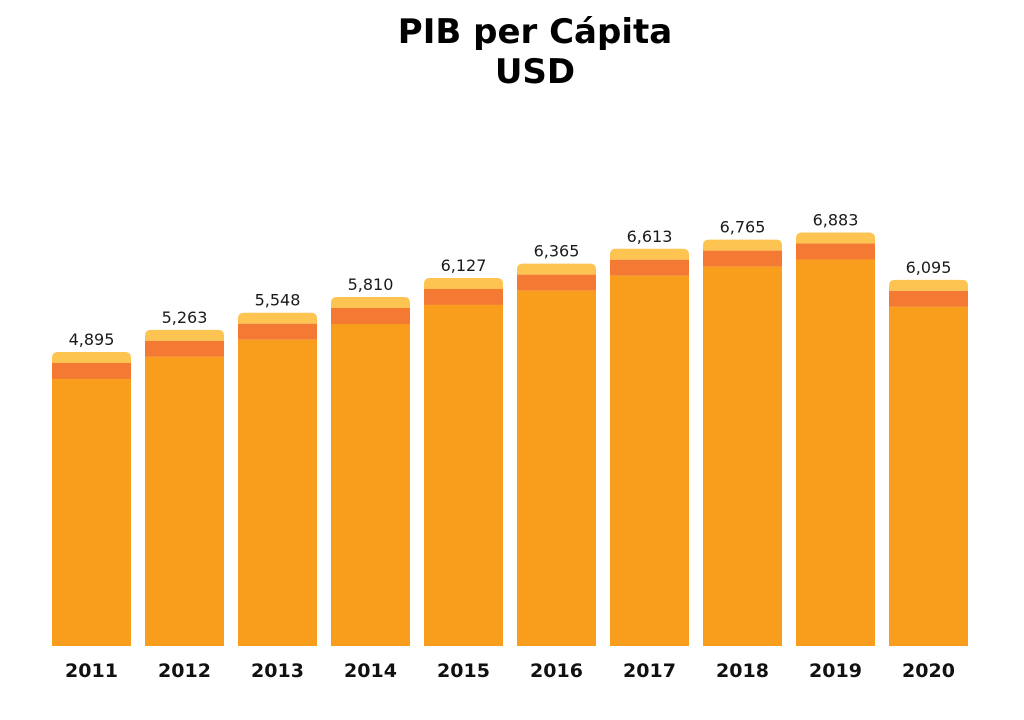 Image resolution: width=1024 pixels, height=720 pixels. Describe the element at coordinates (535, 32) in the screenshot. I see `chart-title: PIB per Cápita` at that location.